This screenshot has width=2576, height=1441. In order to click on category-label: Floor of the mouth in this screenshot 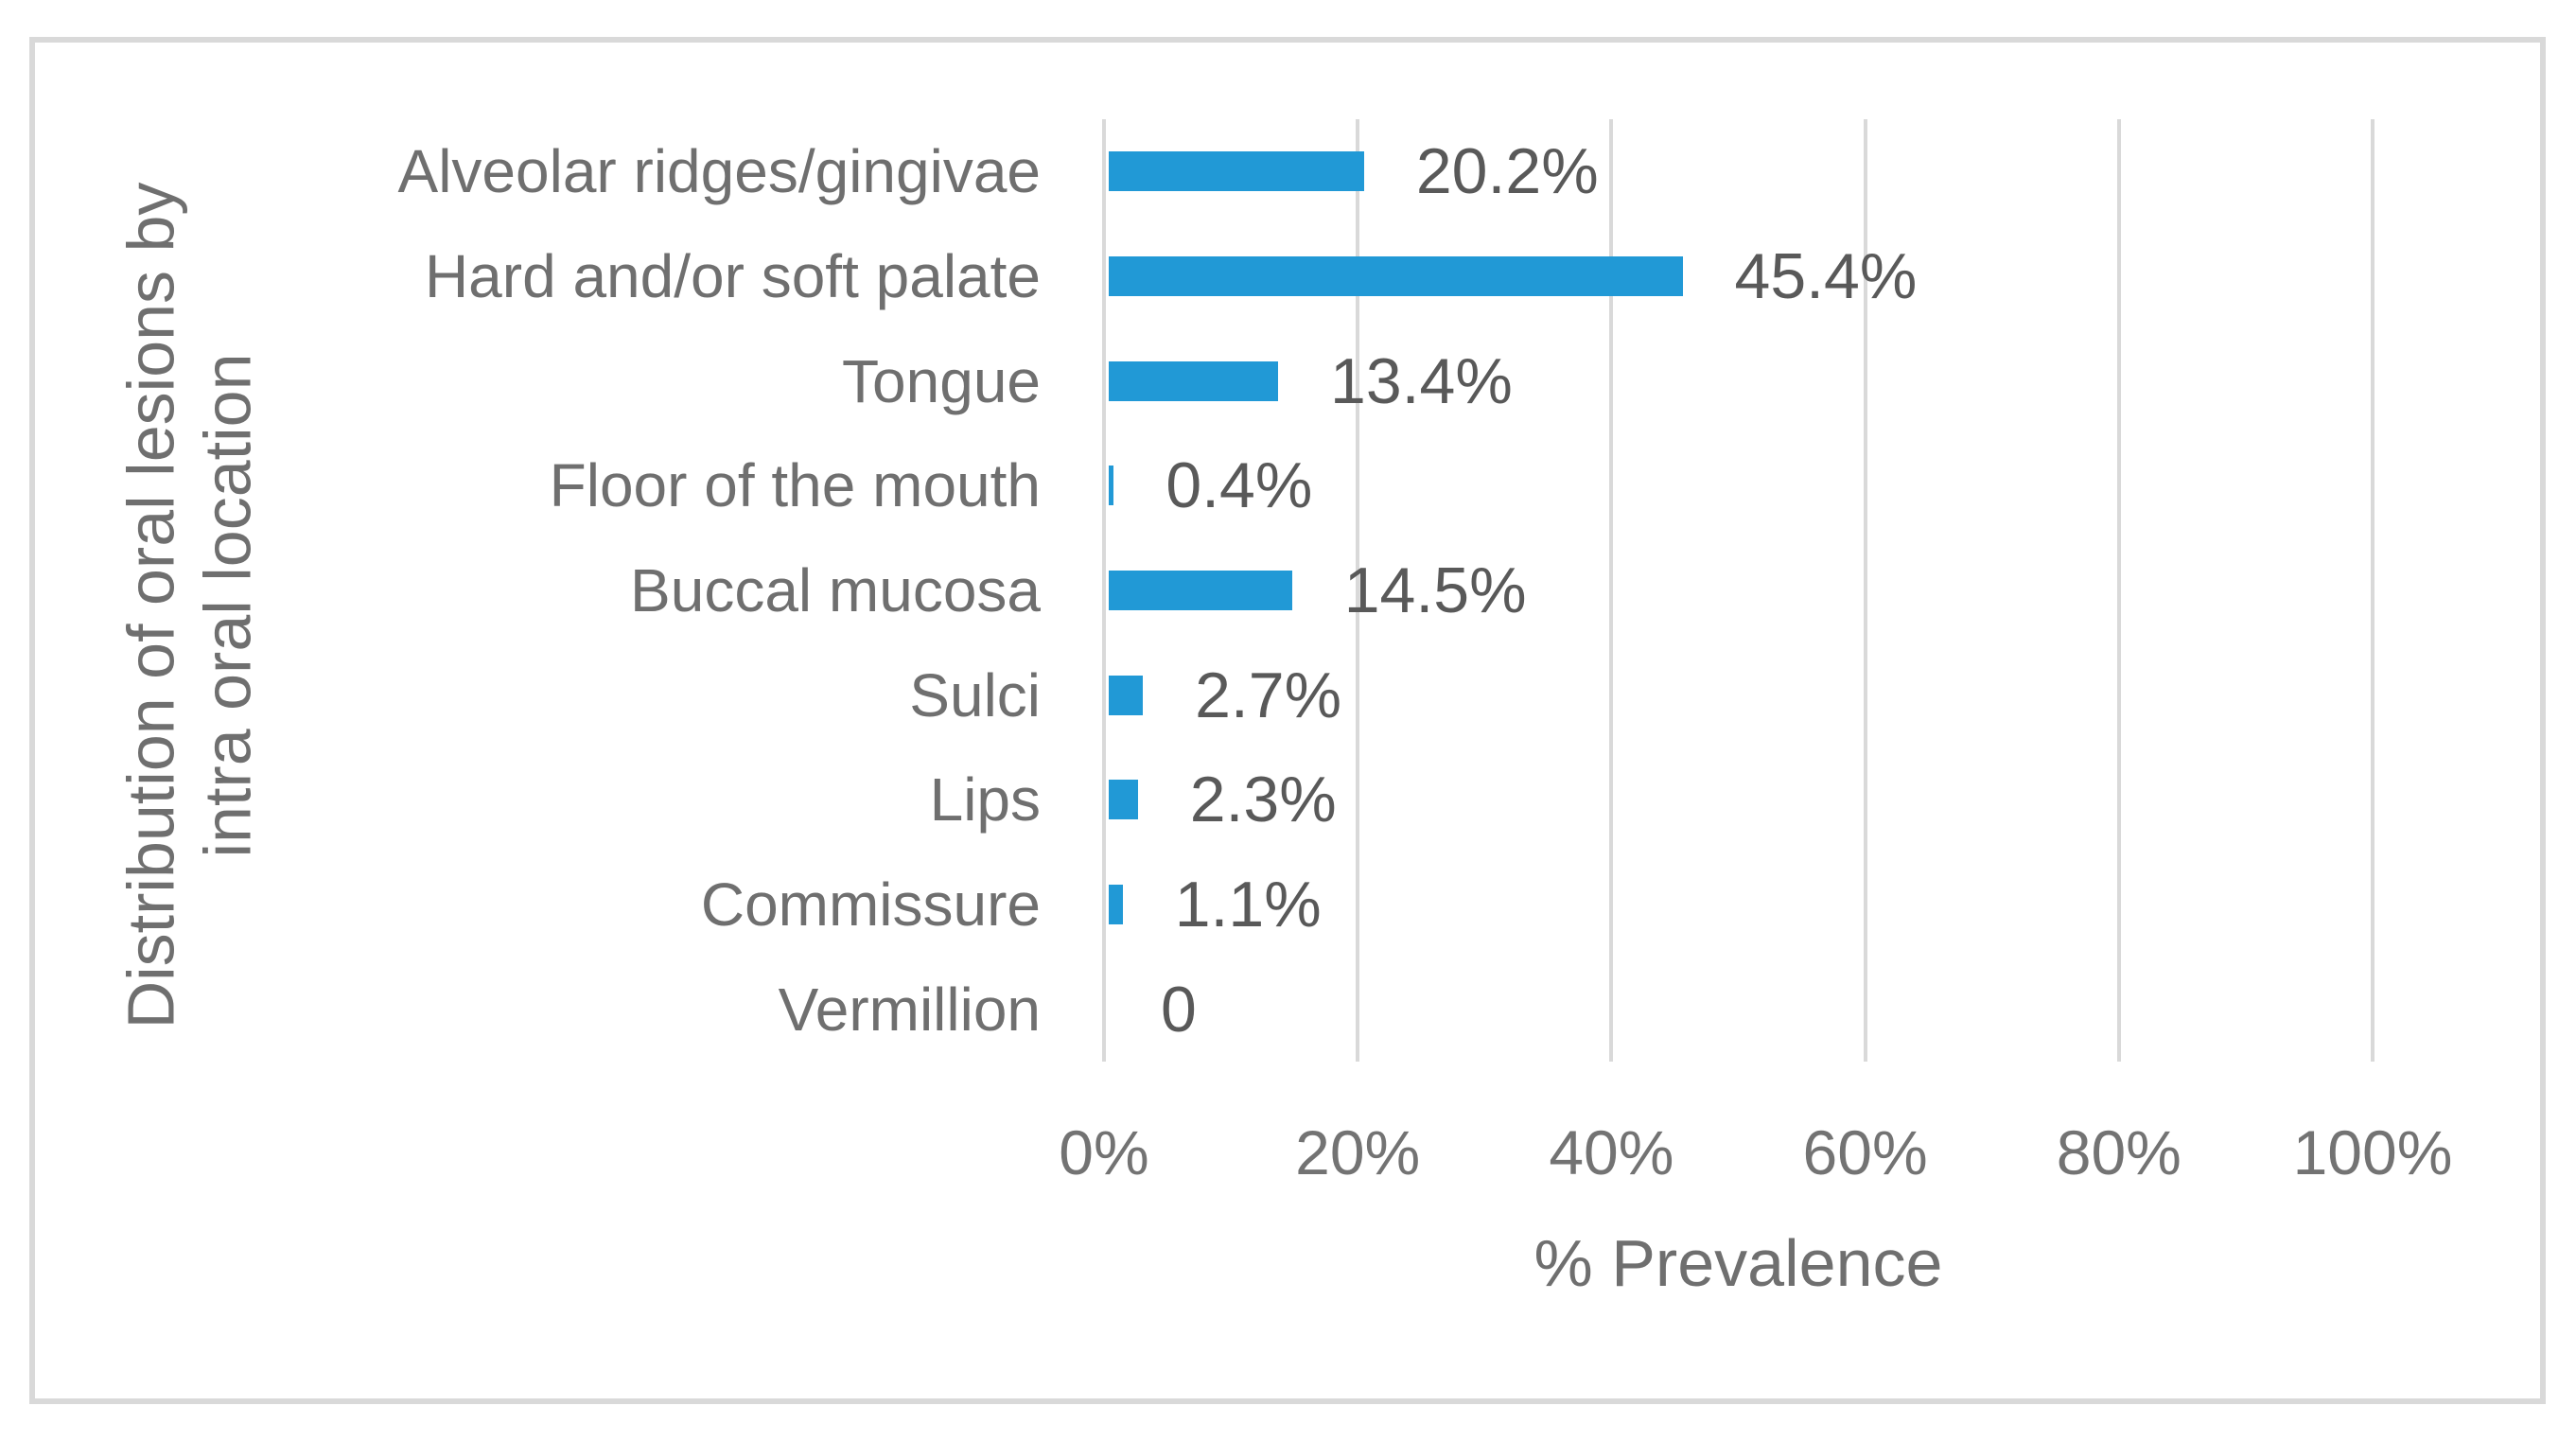, I will do `click(795, 485)`.